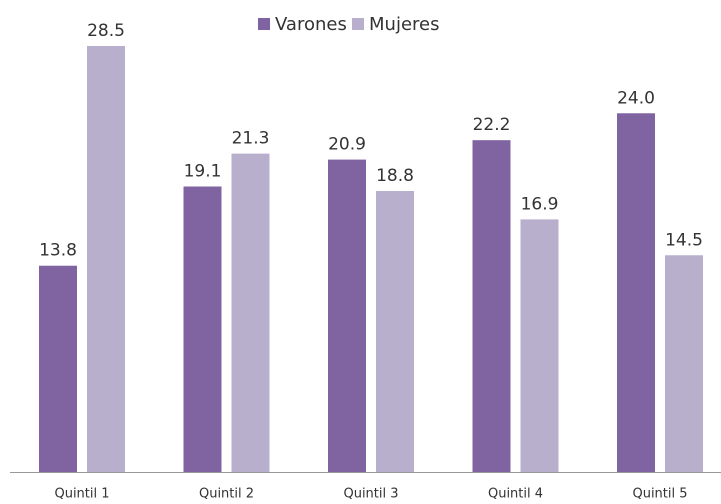 Image resolution: width=721 pixels, height=504 pixels. What do you see at coordinates (226, 494) in the screenshot?
I see `x-tick-label: Quintil 2` at bounding box center [226, 494].